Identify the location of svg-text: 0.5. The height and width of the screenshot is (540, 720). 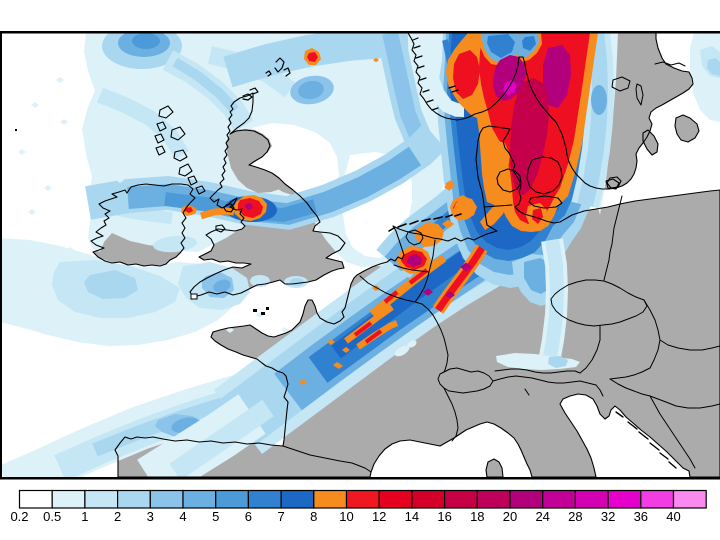
(52, 516).